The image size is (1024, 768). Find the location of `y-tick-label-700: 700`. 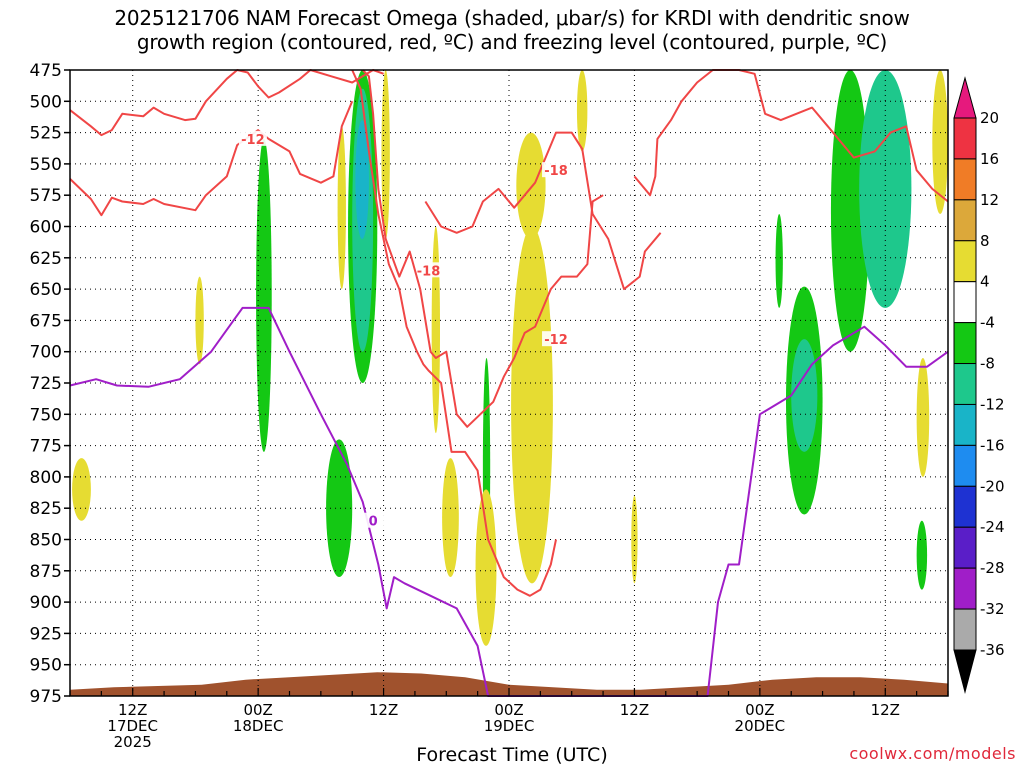

y-tick-label-700: 700 is located at coordinates (46, 353).